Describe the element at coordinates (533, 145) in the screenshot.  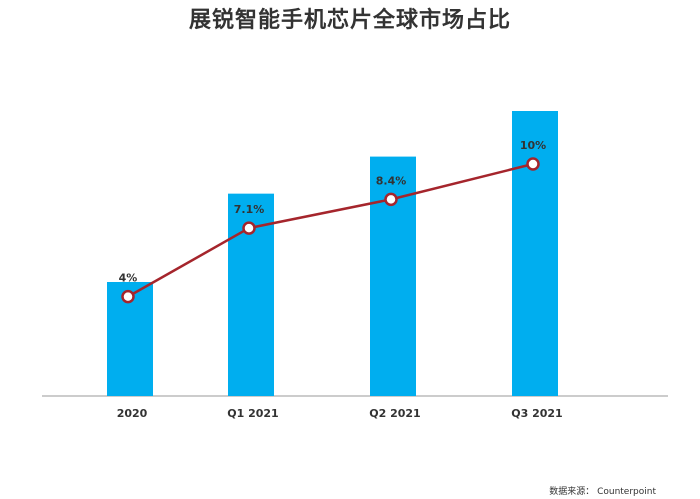
I see `data-label-3: 10%` at that location.